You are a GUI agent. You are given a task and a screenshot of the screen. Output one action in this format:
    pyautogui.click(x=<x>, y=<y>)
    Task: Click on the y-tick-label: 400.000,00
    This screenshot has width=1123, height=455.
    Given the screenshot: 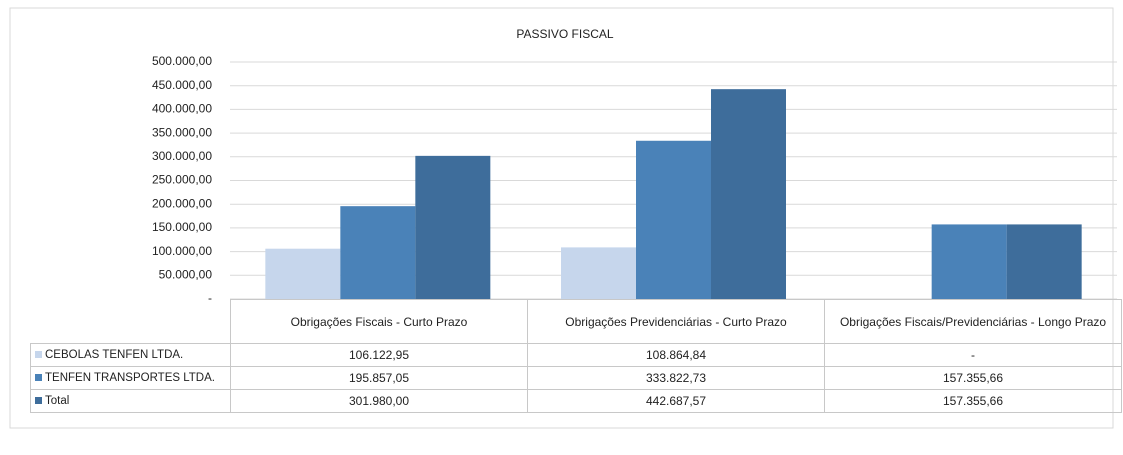 What is the action you would take?
    pyautogui.click(x=182, y=109)
    